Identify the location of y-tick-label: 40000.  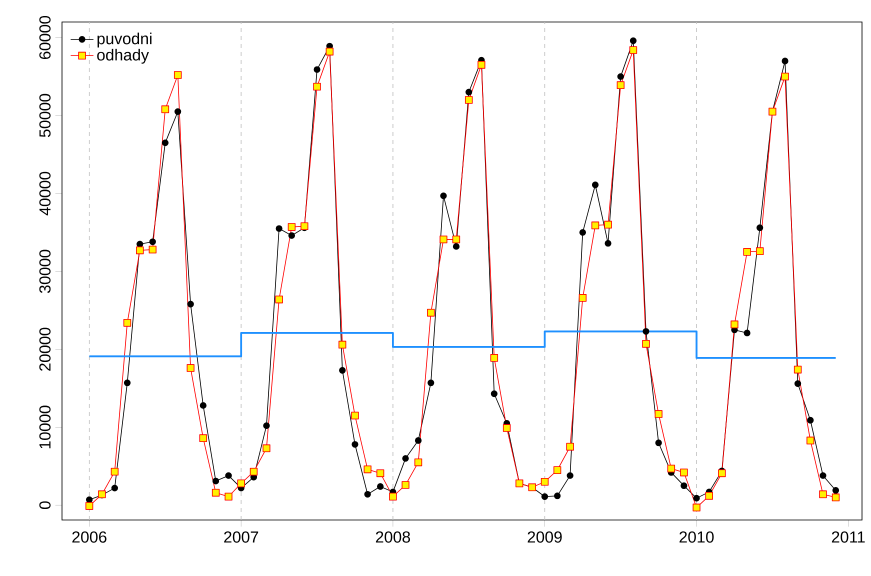
(45, 194).